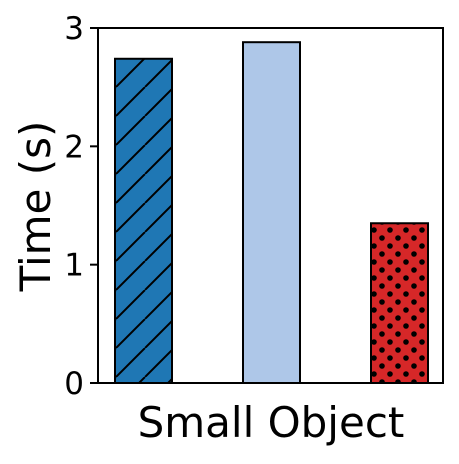  I want to click on y-tick-label: 1, so click(74, 266).